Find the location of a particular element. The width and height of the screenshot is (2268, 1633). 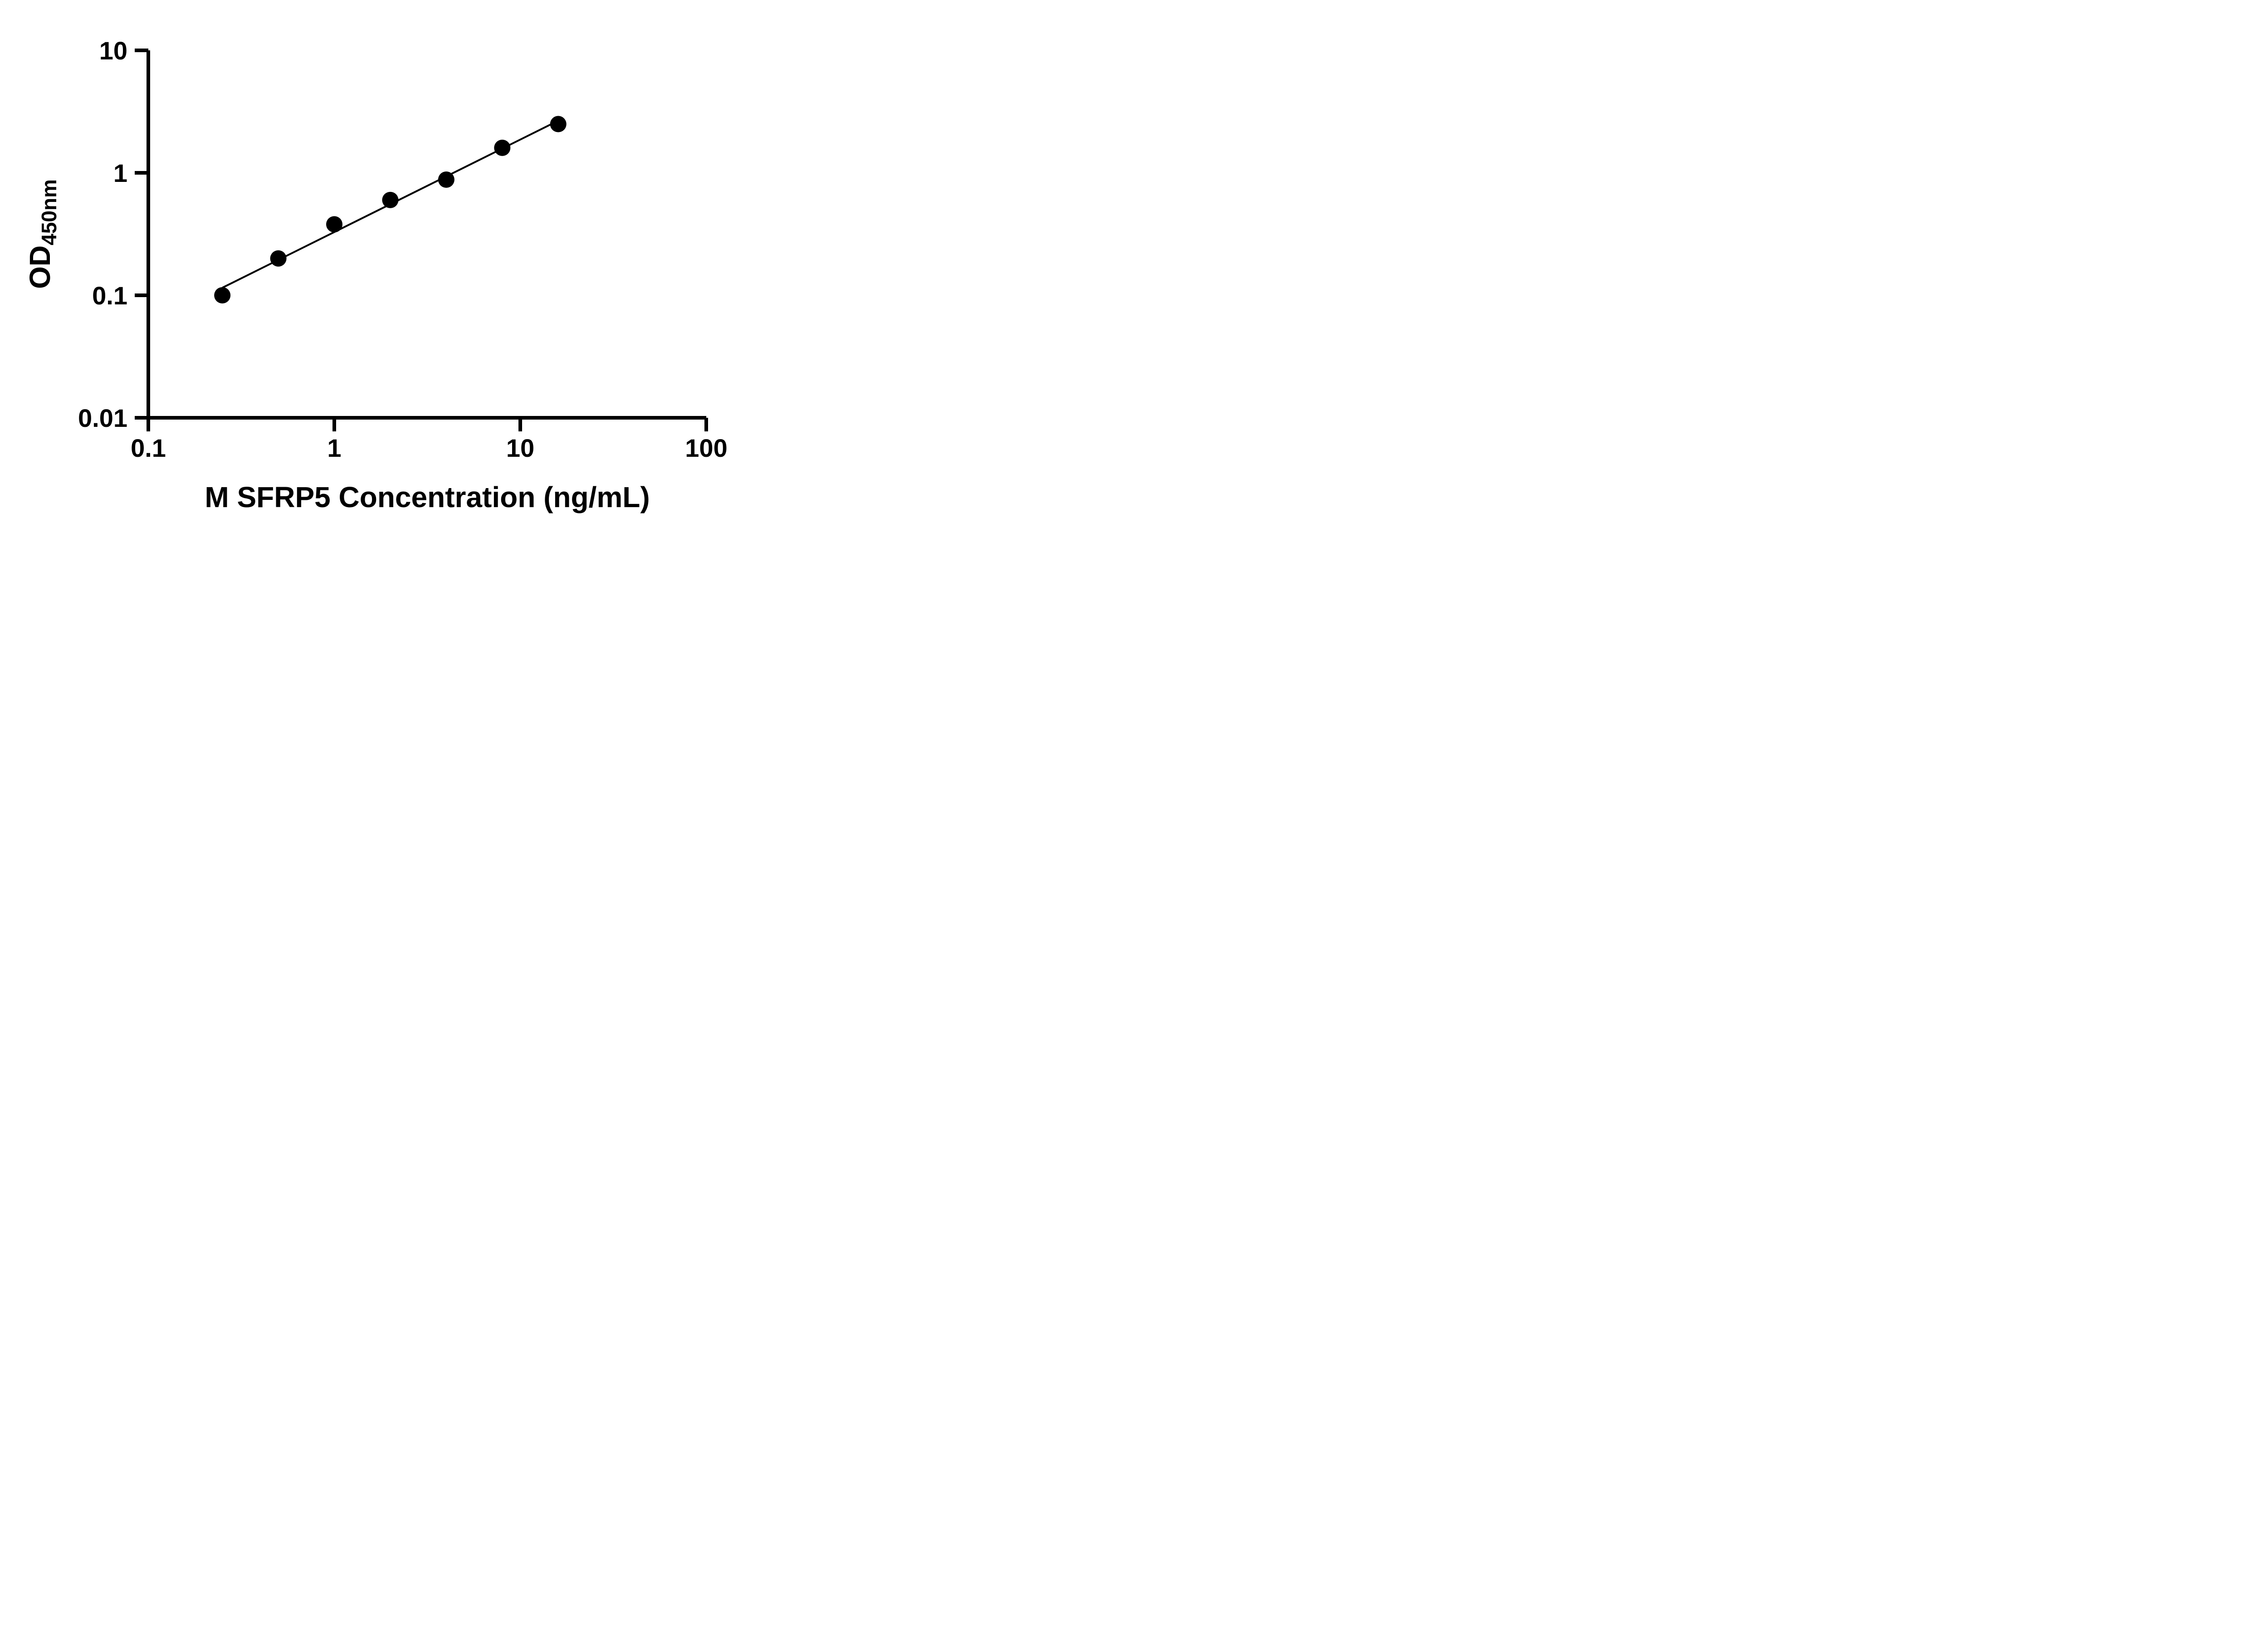

x-tick-label: 0.1 is located at coordinates (148, 448).